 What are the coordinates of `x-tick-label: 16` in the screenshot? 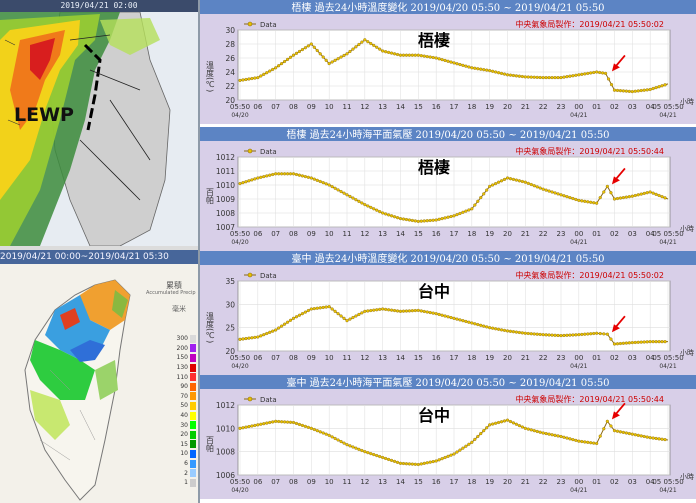 It's located at (436, 358).